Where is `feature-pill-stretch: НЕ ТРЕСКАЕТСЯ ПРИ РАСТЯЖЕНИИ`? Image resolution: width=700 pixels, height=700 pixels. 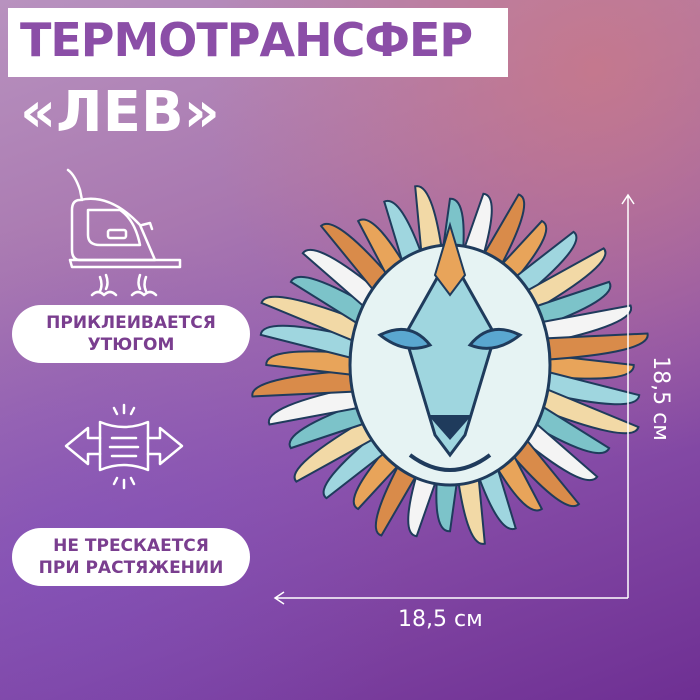
feature-pill-stretch: НЕ ТРЕСКАЕТСЯ ПРИ РАСТЯЖЕНИИ is located at coordinates (131, 557).